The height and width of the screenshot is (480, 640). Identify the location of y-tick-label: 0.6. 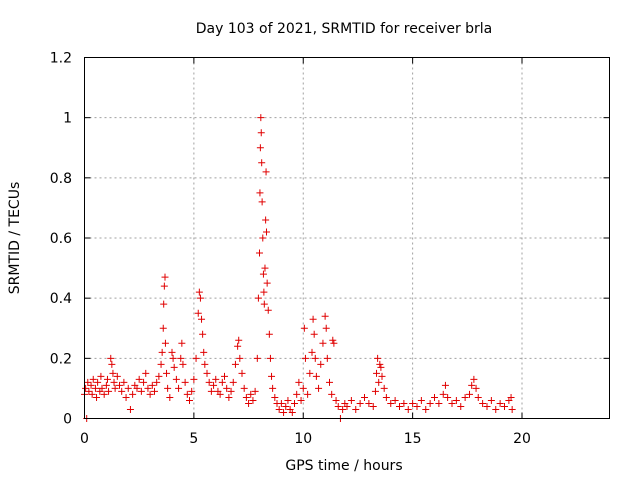
(61, 239).